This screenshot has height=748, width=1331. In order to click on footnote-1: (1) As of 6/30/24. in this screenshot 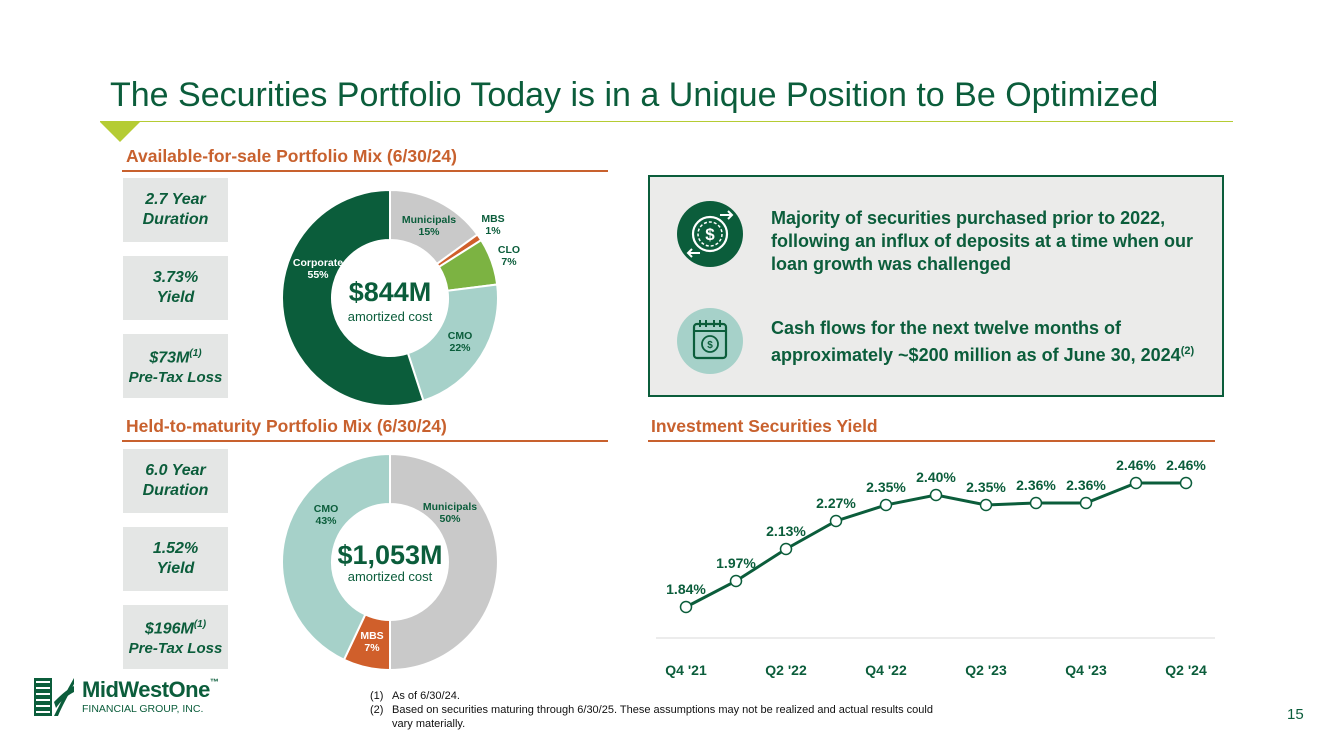, I will do `click(415, 696)`.